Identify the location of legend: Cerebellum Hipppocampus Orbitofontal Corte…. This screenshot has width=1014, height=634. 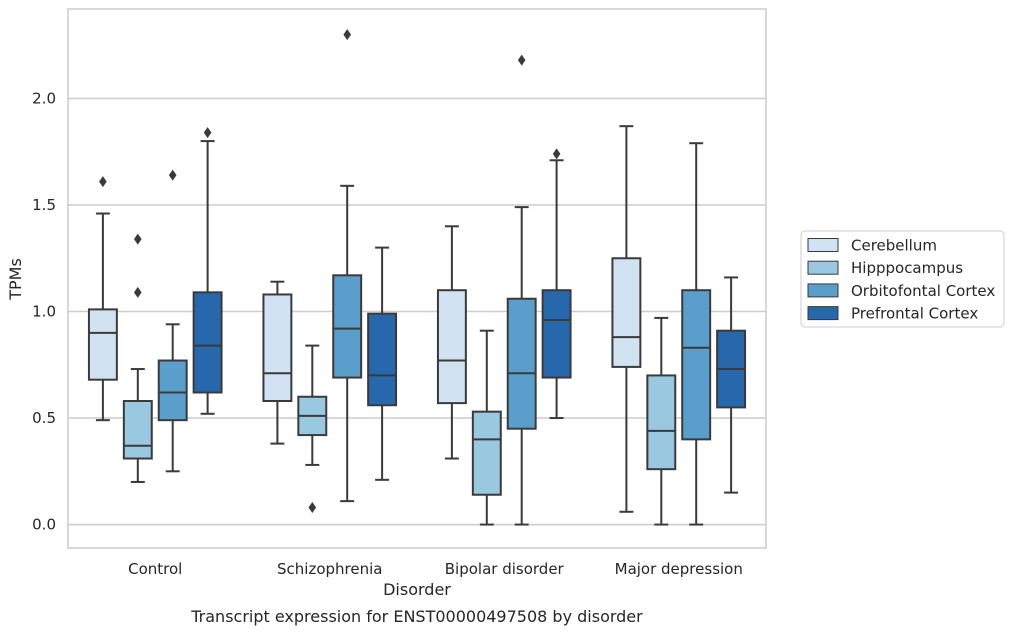
(902, 279).